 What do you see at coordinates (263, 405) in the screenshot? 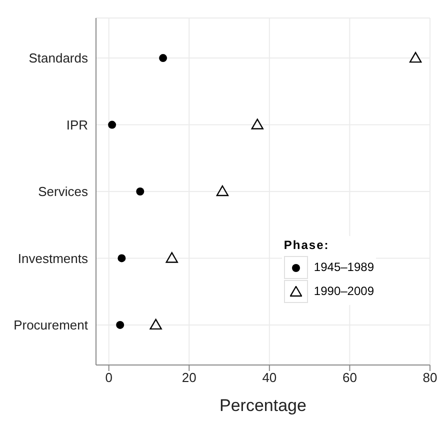
I see `x-axis-title: Percentage` at bounding box center [263, 405].